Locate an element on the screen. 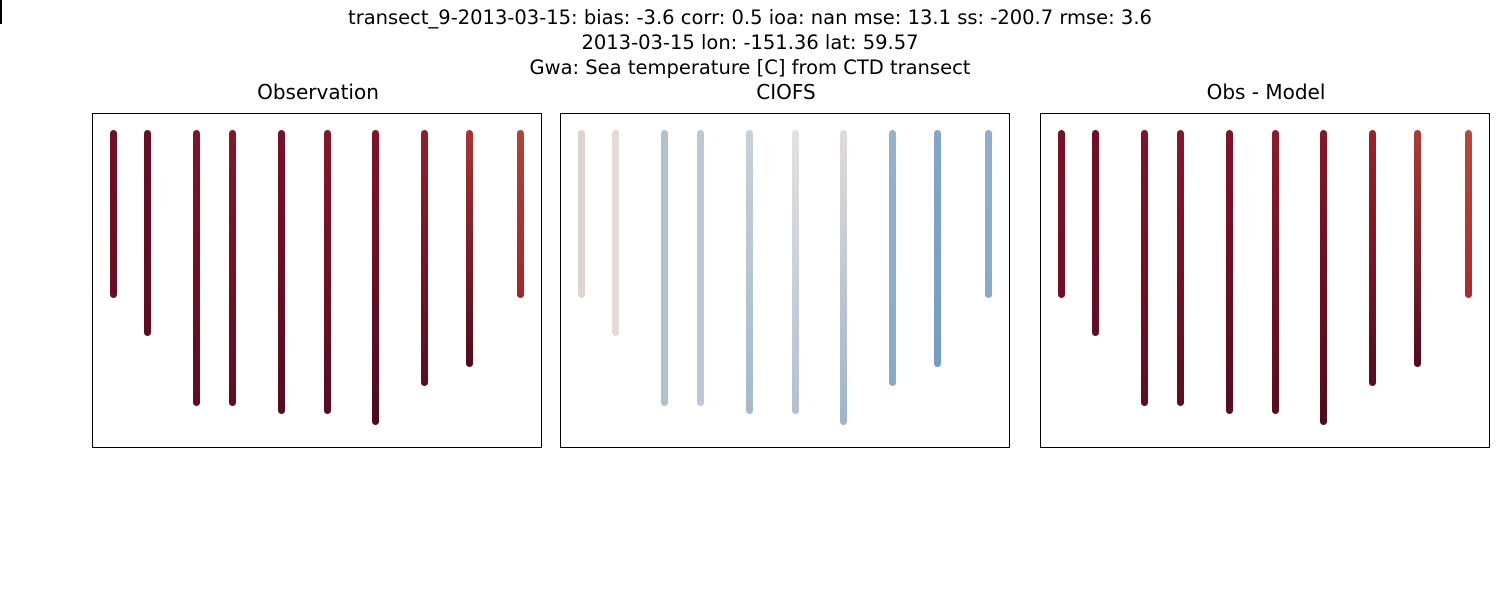 The height and width of the screenshot is (600, 1500). panel-title-observation: Observation is located at coordinates (318, 92).